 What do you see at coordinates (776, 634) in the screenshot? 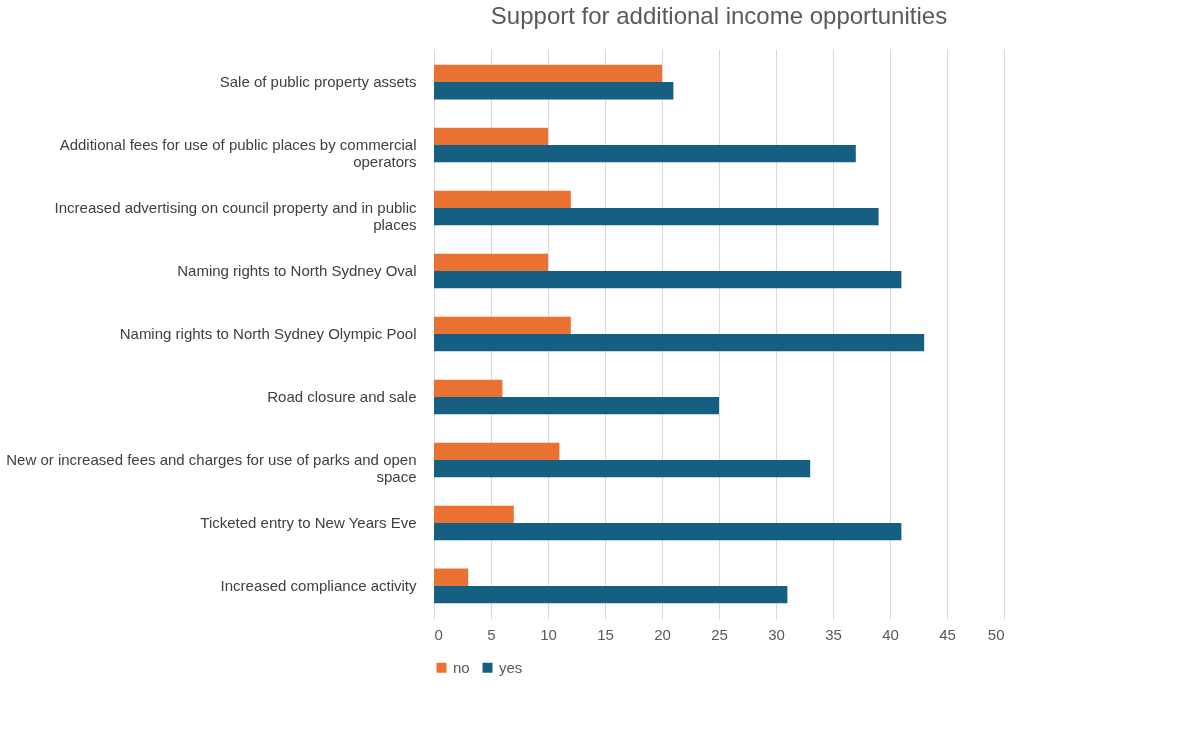
I see `x-tick-label: 30` at bounding box center [776, 634].